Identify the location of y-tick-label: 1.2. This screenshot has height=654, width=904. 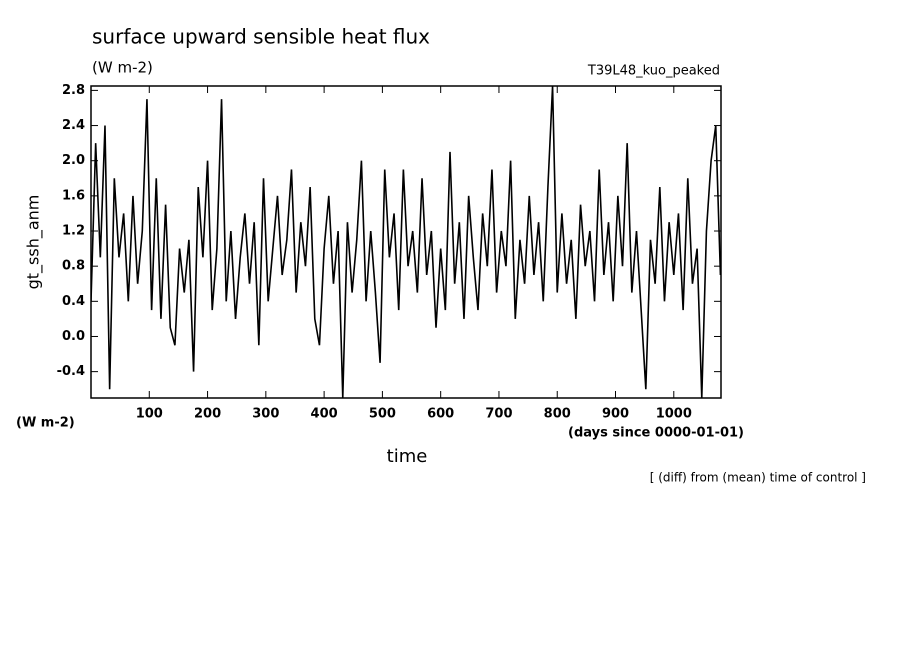
(73, 231).